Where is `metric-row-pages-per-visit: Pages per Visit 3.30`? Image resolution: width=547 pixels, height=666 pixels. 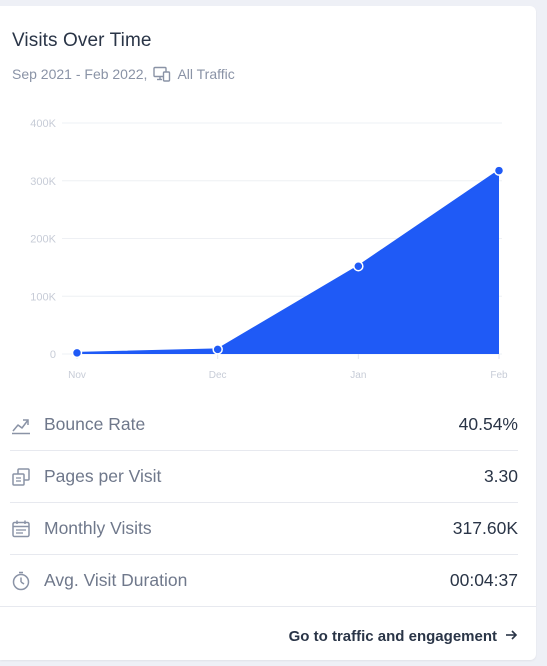
metric-row-pages-per-visit: Pages per Visit 3.30 is located at coordinates (264, 477).